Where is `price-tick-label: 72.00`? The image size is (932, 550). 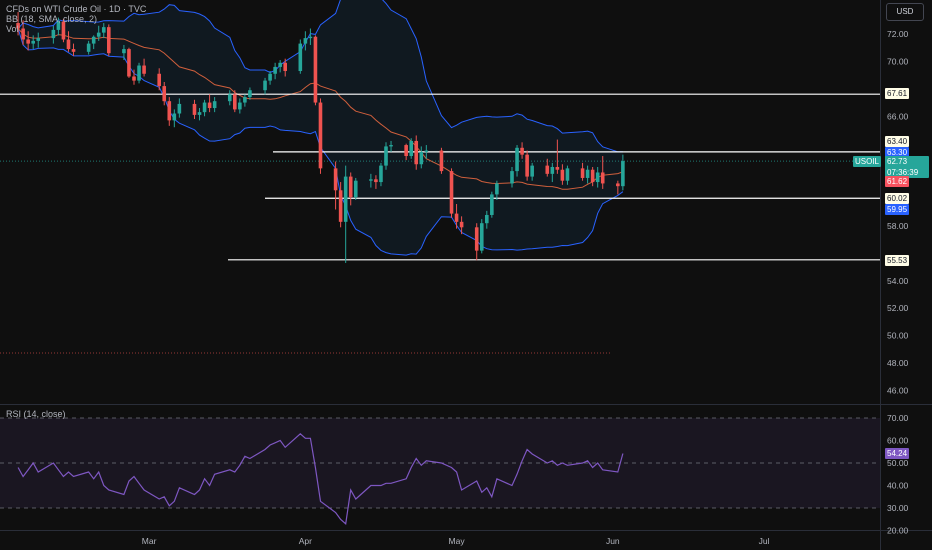
price-tick-label: 72.00 is located at coordinates (898, 34).